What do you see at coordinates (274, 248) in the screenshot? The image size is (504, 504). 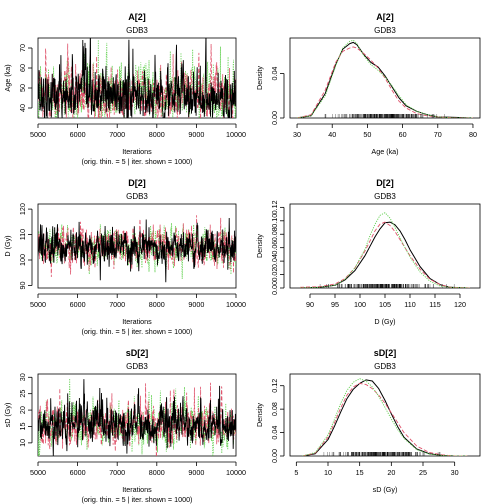 I see `y-tick-label: 0.06` at bounding box center [274, 248].